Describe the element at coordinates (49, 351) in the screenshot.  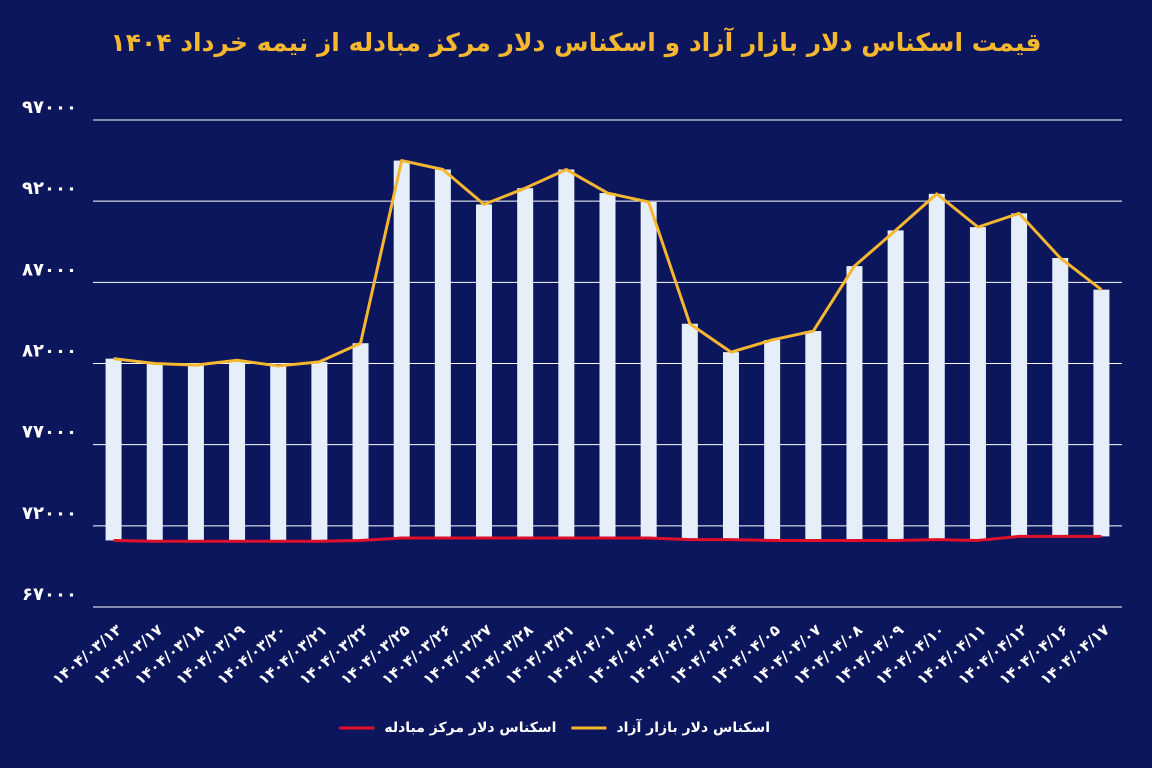
I see `y-tick-label: ۸۲۰۰۰` at that location.